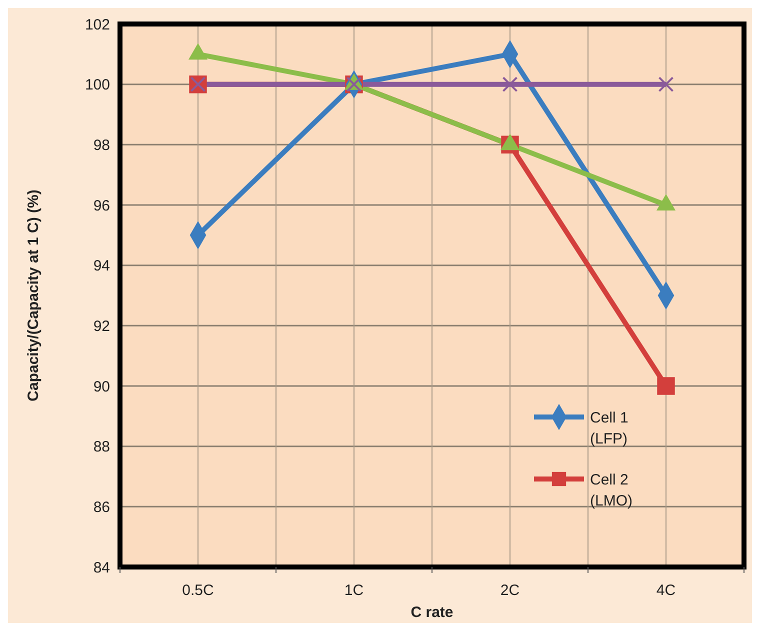 This screenshot has width=760, height=631. What do you see at coordinates (510, 590) in the screenshot?
I see `x-tick-label: 2C` at bounding box center [510, 590].